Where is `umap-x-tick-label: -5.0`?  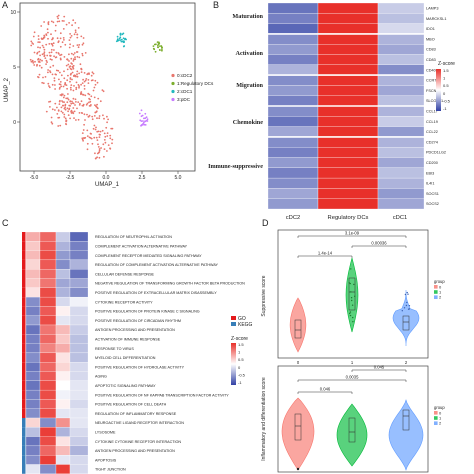
umap-x-tick-label: -5.0 is located at coordinates (34, 178).